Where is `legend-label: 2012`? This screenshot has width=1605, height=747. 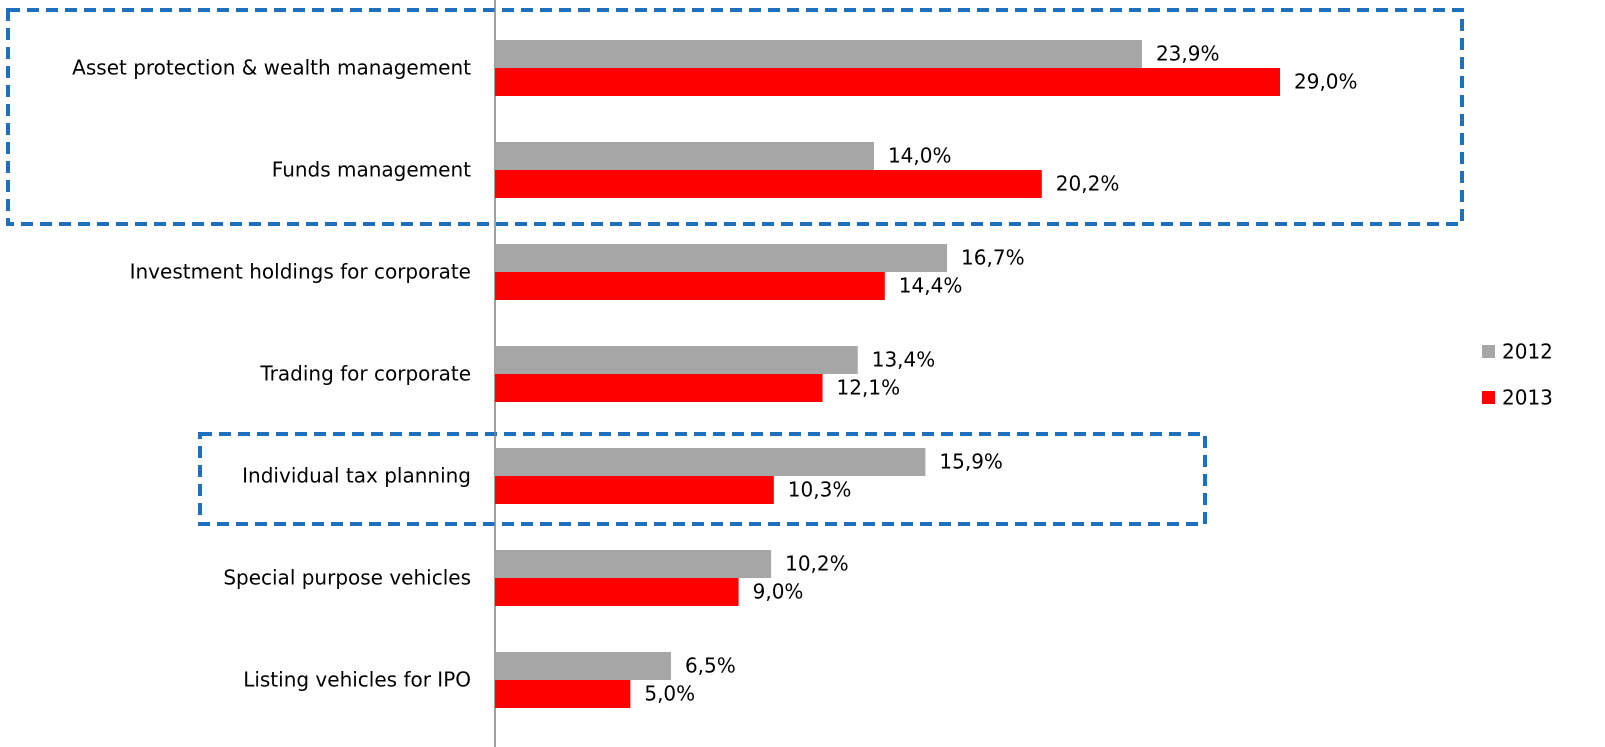 legend-label: 2012 is located at coordinates (1527, 352).